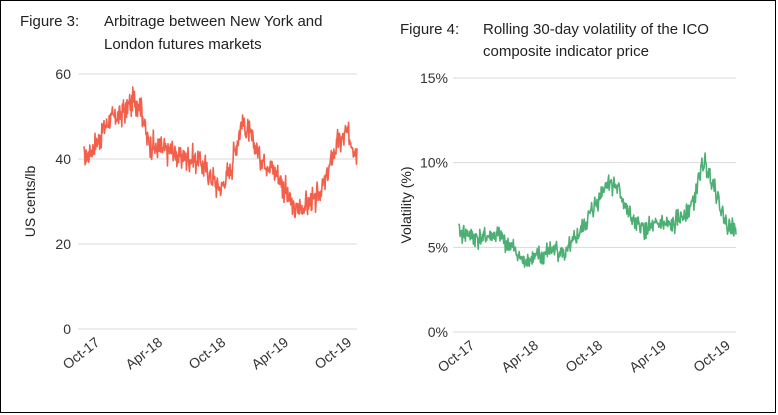  I want to click on figure-4-label: Figure 4:, so click(430, 29).